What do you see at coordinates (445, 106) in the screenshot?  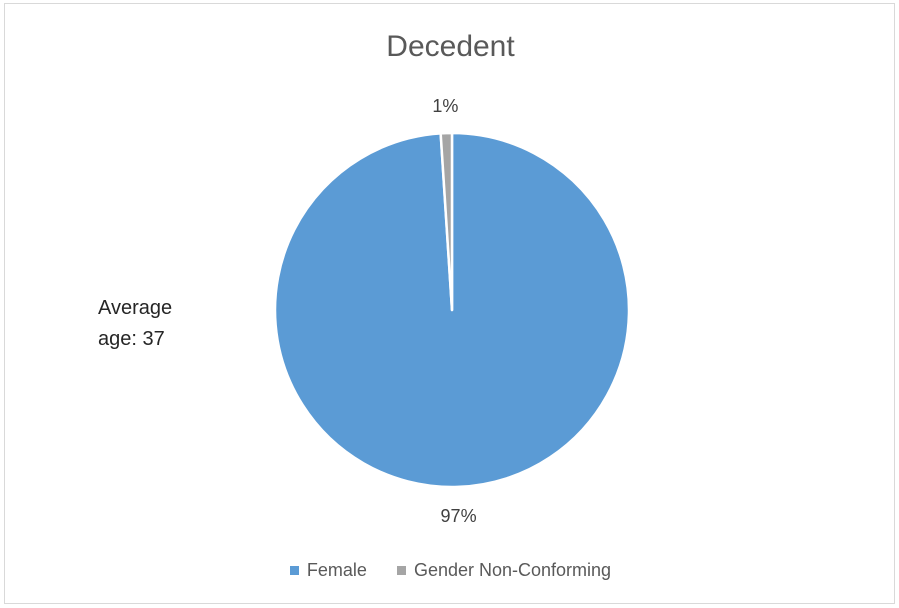 I see `data-label-gender-non-conforming: 1%` at bounding box center [445, 106].